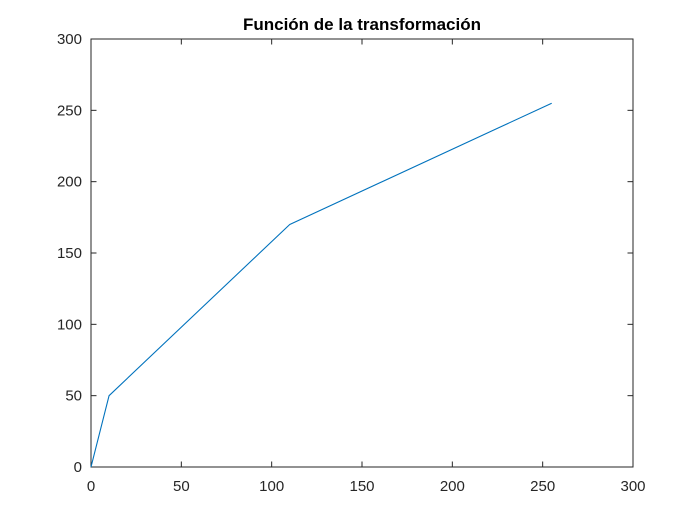  Describe the element at coordinates (69, 39) in the screenshot. I see `y-tick-label: 300` at that location.